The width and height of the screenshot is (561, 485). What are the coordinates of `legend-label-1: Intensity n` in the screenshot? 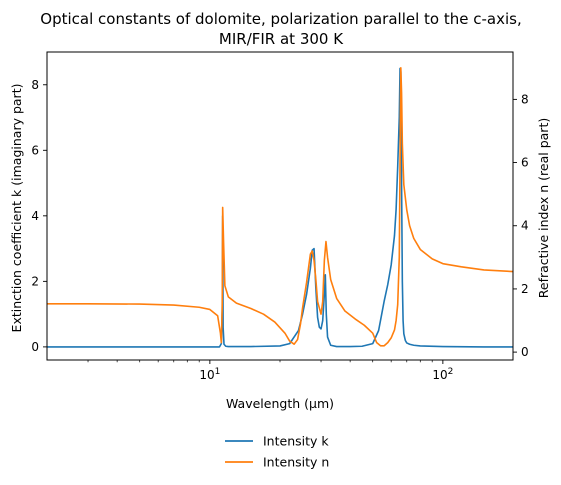 It's located at (296, 462).